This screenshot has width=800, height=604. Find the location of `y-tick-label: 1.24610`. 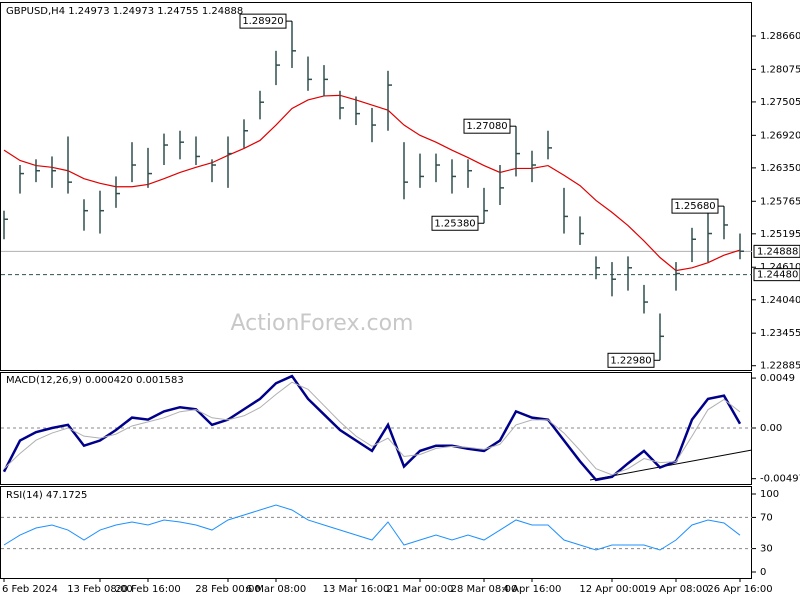

y-tick-label: 1.24610 is located at coordinates (780, 267).